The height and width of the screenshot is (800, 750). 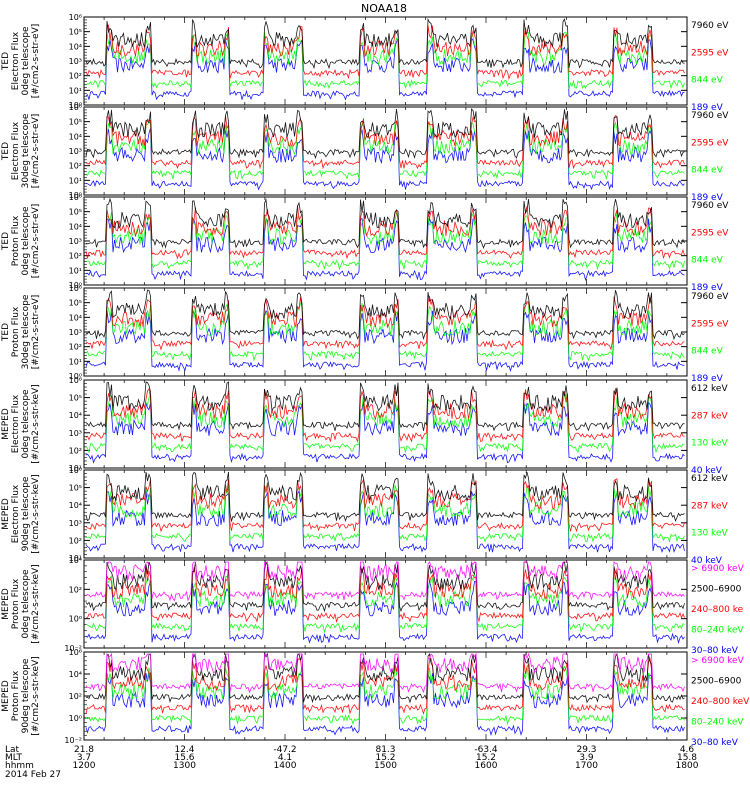 What do you see at coordinates (84, 766) in the screenshot?
I see `x-tick-label-hhmm: 1200` at bounding box center [84, 766].